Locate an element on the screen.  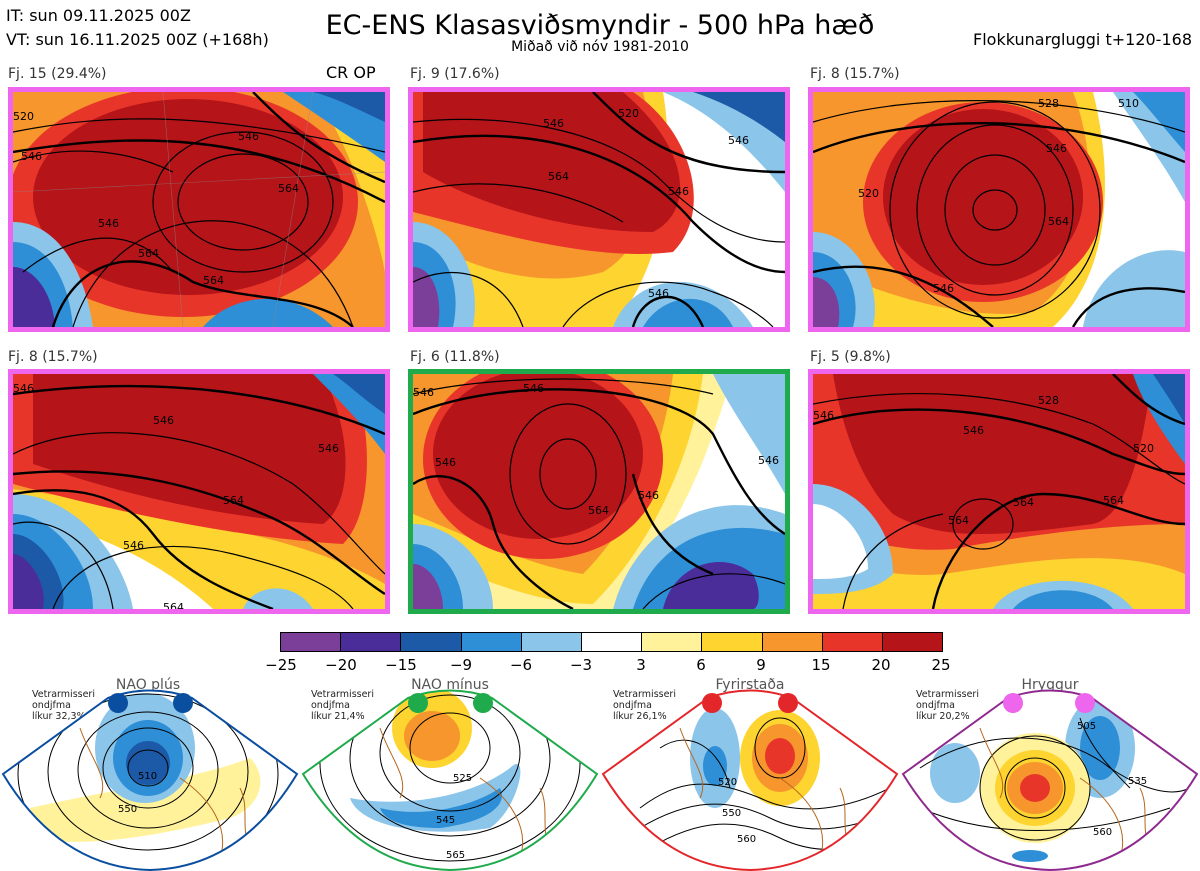
regime-prob-nao-minus: Vetrarmisseri ondjfma líkur 21,4% is located at coordinates (342, 705).